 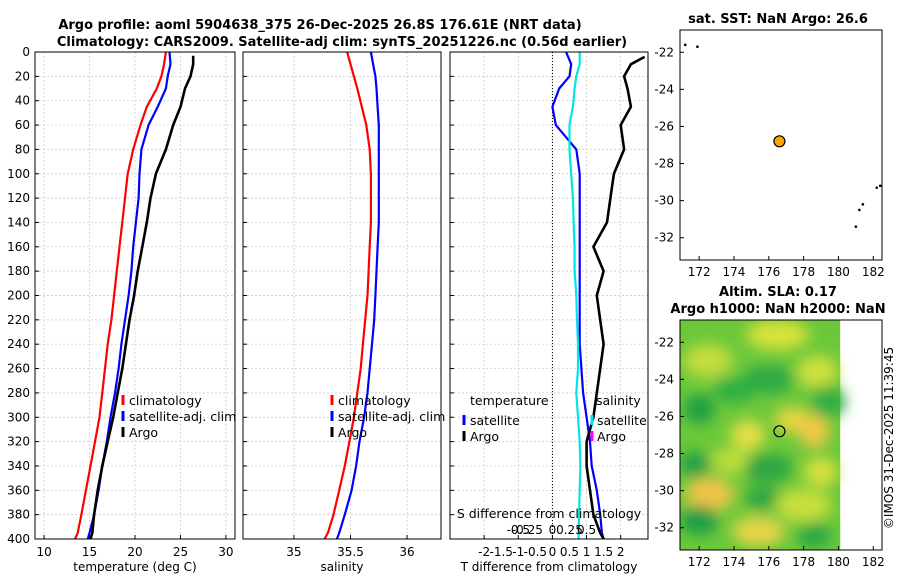 I want to click on y-tick-label-4: 80, so click(x=22, y=149).